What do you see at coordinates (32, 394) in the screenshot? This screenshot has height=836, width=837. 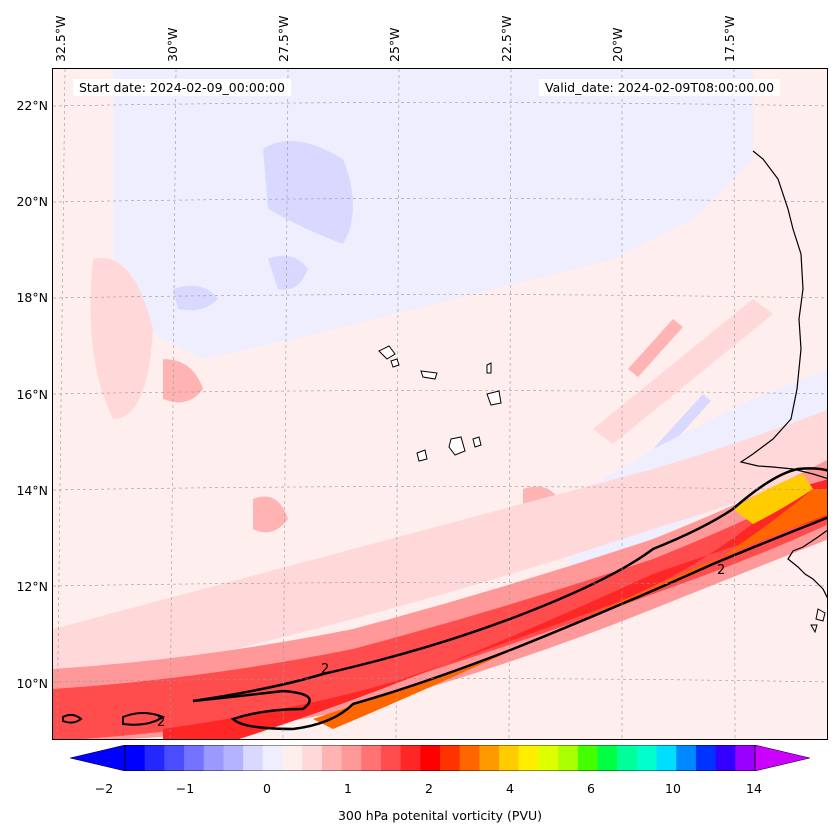 I see `lat-label-16n: 16°N` at bounding box center [32, 394].